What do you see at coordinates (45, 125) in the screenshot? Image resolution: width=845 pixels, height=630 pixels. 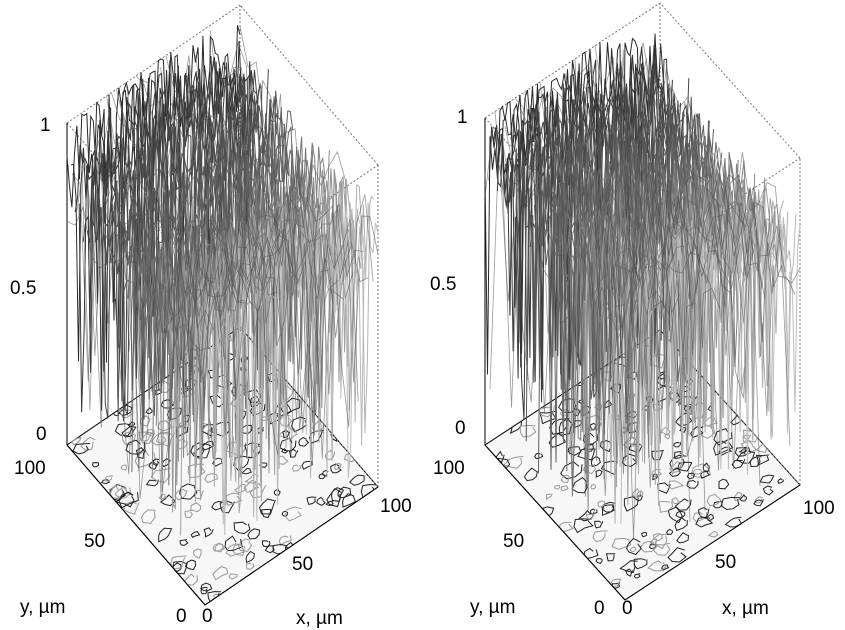 I see `z-tick-label: 1` at bounding box center [45, 125].